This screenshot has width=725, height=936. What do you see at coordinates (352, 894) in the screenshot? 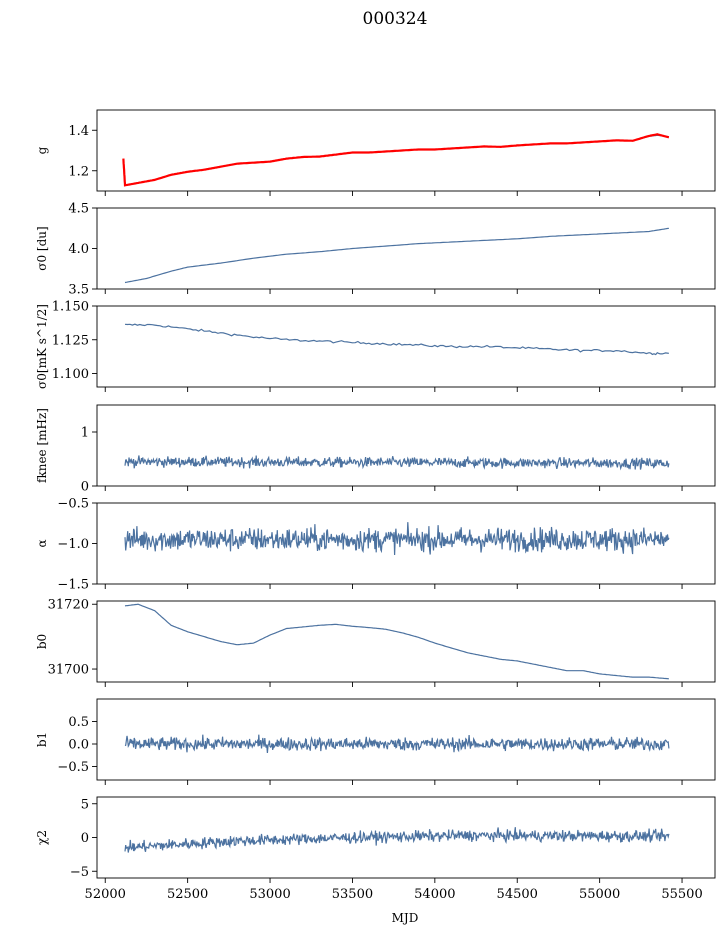
I see `xtick-label: 53500` at bounding box center [352, 894].